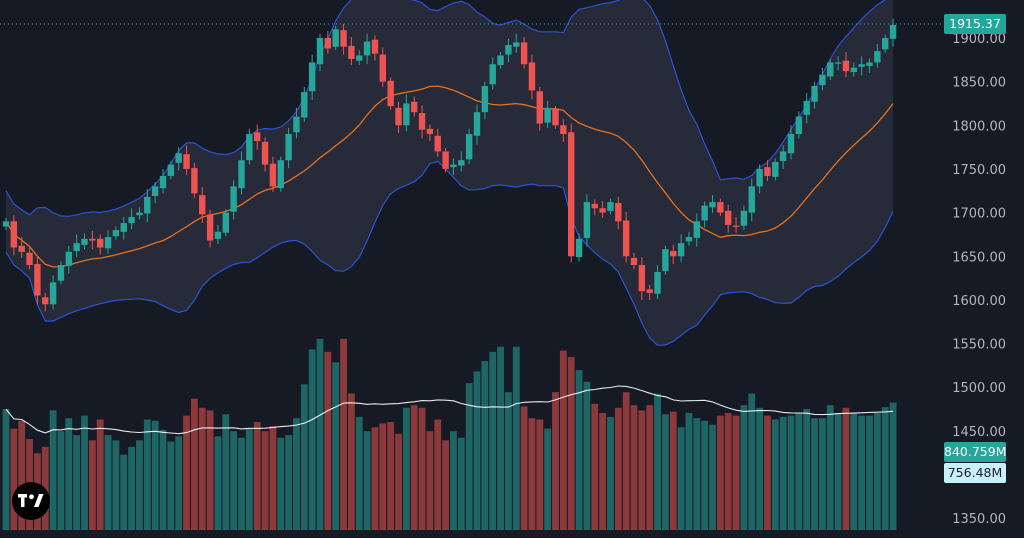 The image size is (1024, 538). Describe the element at coordinates (975, 452) in the screenshot. I see `volume-value-tag: 840.759M` at that location.